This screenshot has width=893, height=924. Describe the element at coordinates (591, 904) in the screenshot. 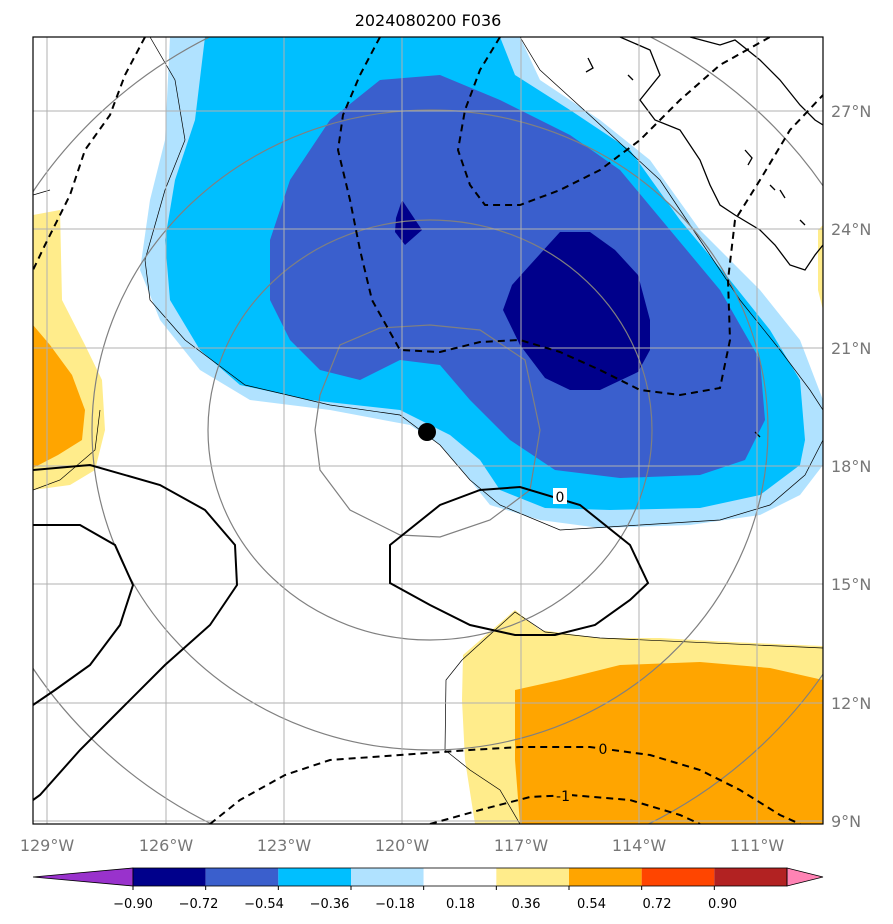

I see `colorbar-tick-label: 0.54` at that location.